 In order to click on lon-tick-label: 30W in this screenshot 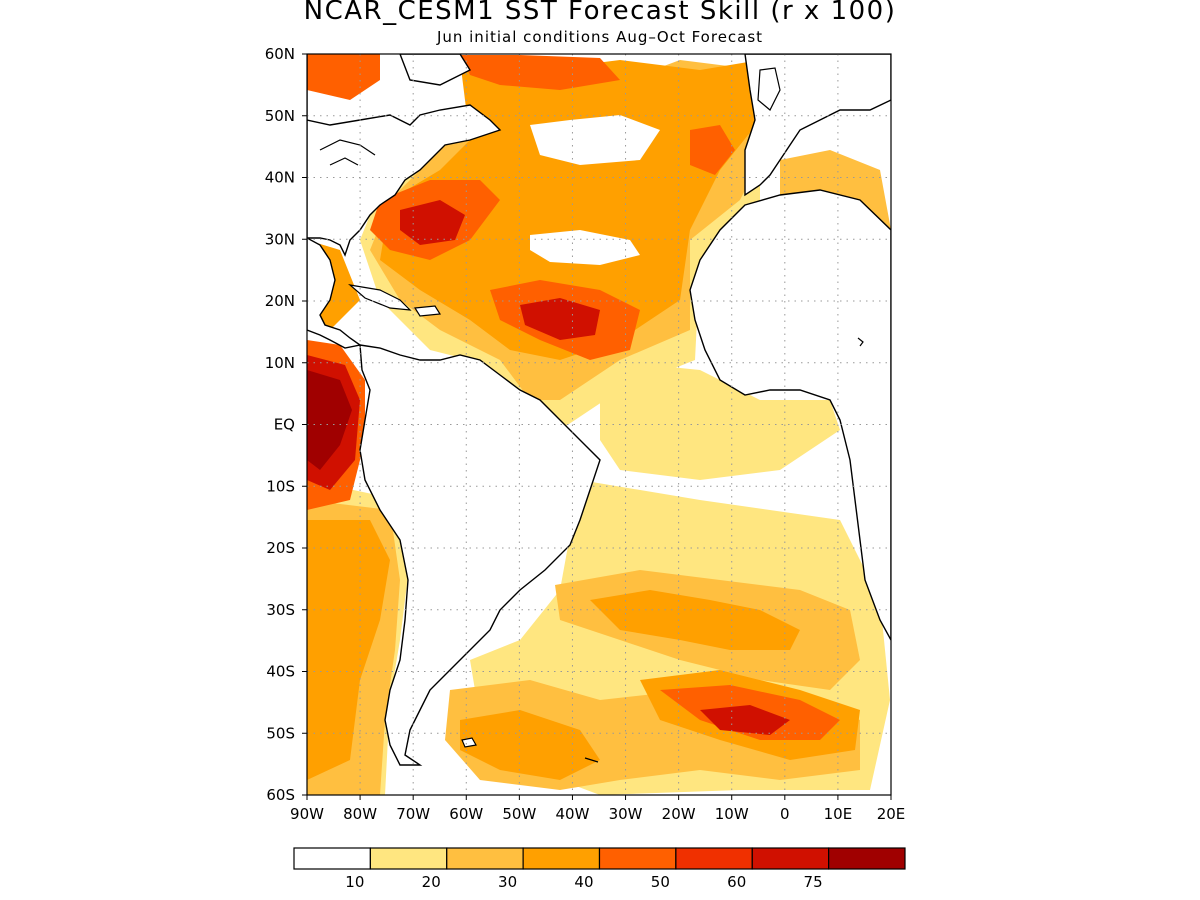, I will do `click(626, 814)`.